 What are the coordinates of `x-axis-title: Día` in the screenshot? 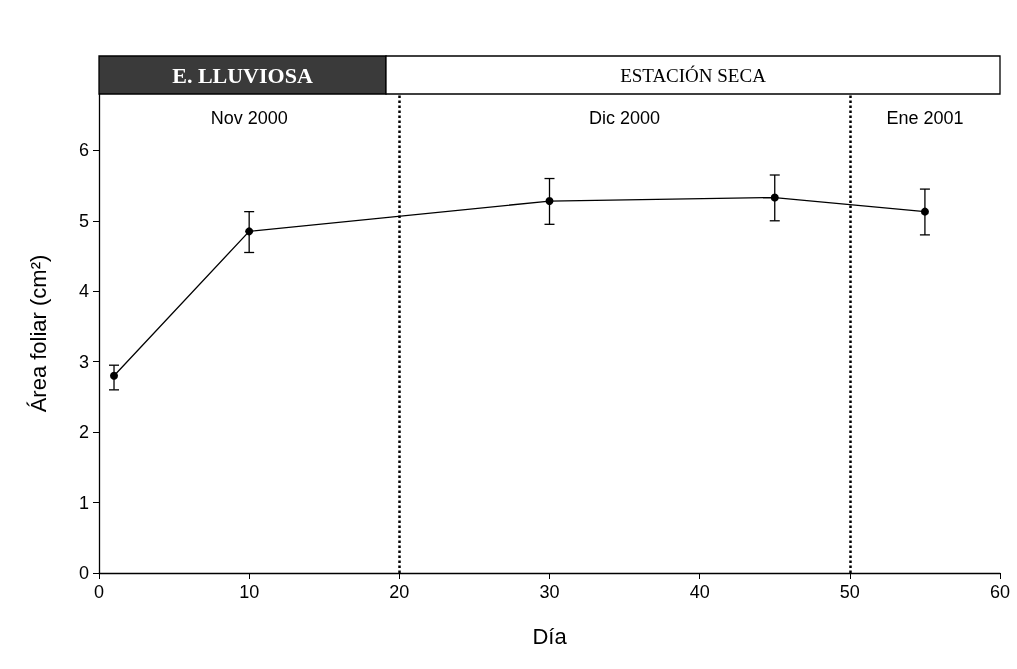 It's located at (550, 636).